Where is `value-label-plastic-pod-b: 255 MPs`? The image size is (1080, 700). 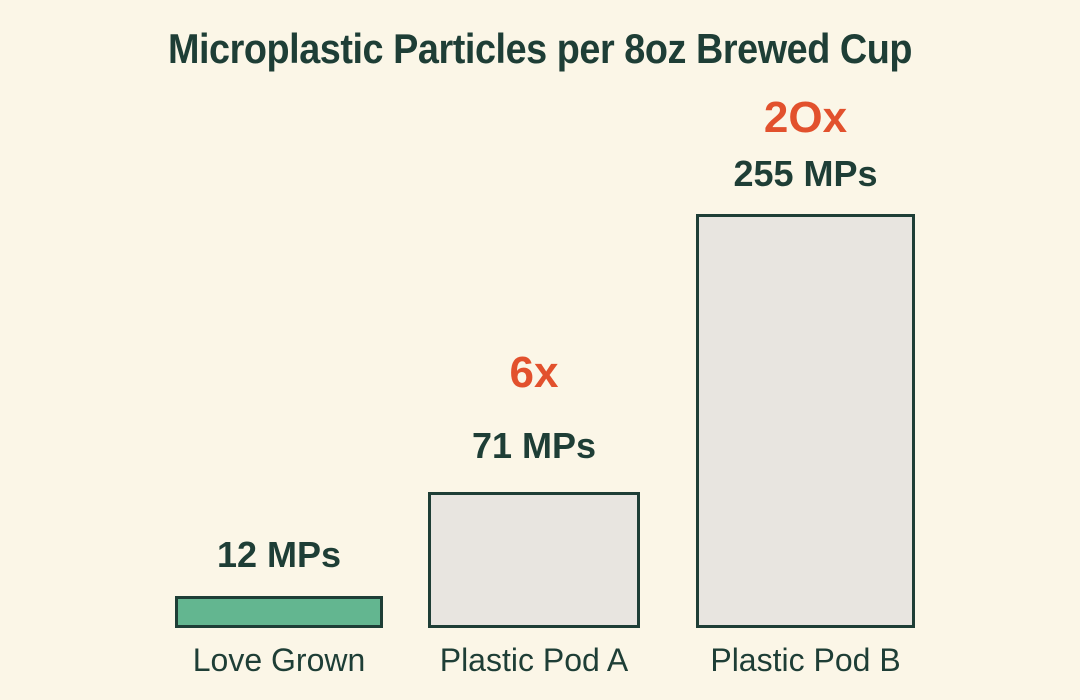 value-label-plastic-pod-b: 255 MPs is located at coordinates (805, 173).